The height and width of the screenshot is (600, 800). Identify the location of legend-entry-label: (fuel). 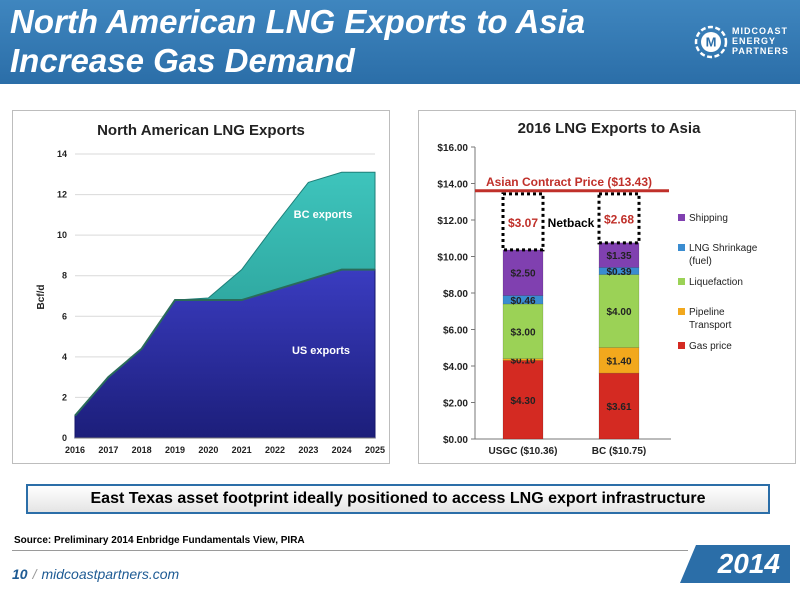
(700, 261).